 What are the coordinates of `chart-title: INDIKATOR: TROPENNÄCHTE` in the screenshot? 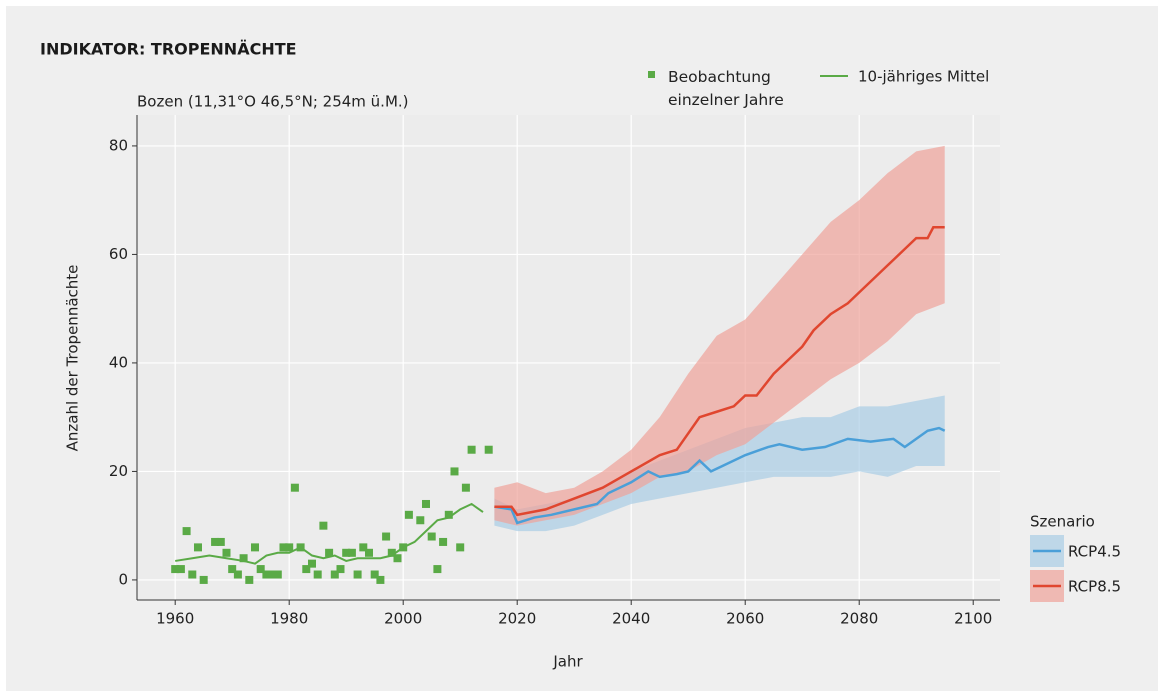 It's located at (168, 49).